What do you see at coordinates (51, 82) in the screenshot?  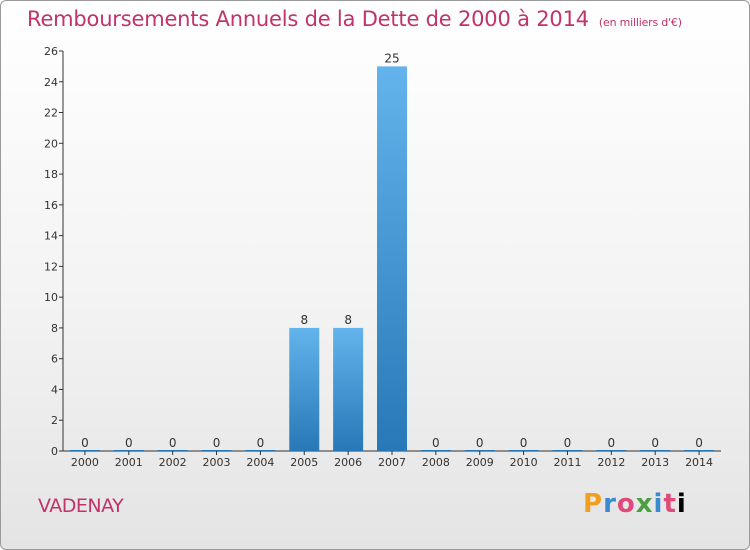 I see `y-tick-label: 24` at bounding box center [51, 82].